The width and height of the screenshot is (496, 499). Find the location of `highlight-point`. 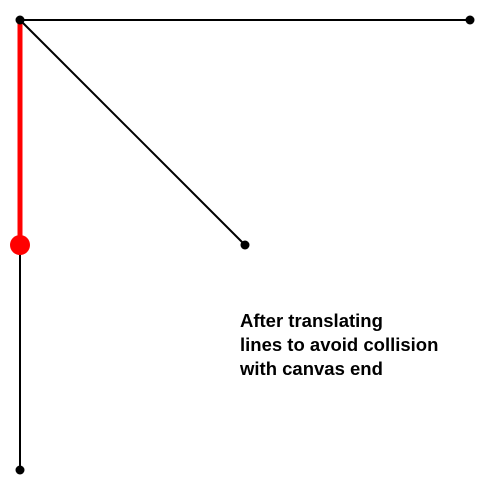

highlight-point is located at coordinates (20, 245).